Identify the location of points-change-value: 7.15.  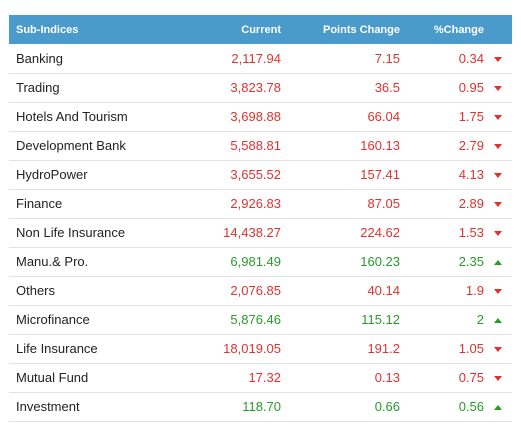
(387, 58).